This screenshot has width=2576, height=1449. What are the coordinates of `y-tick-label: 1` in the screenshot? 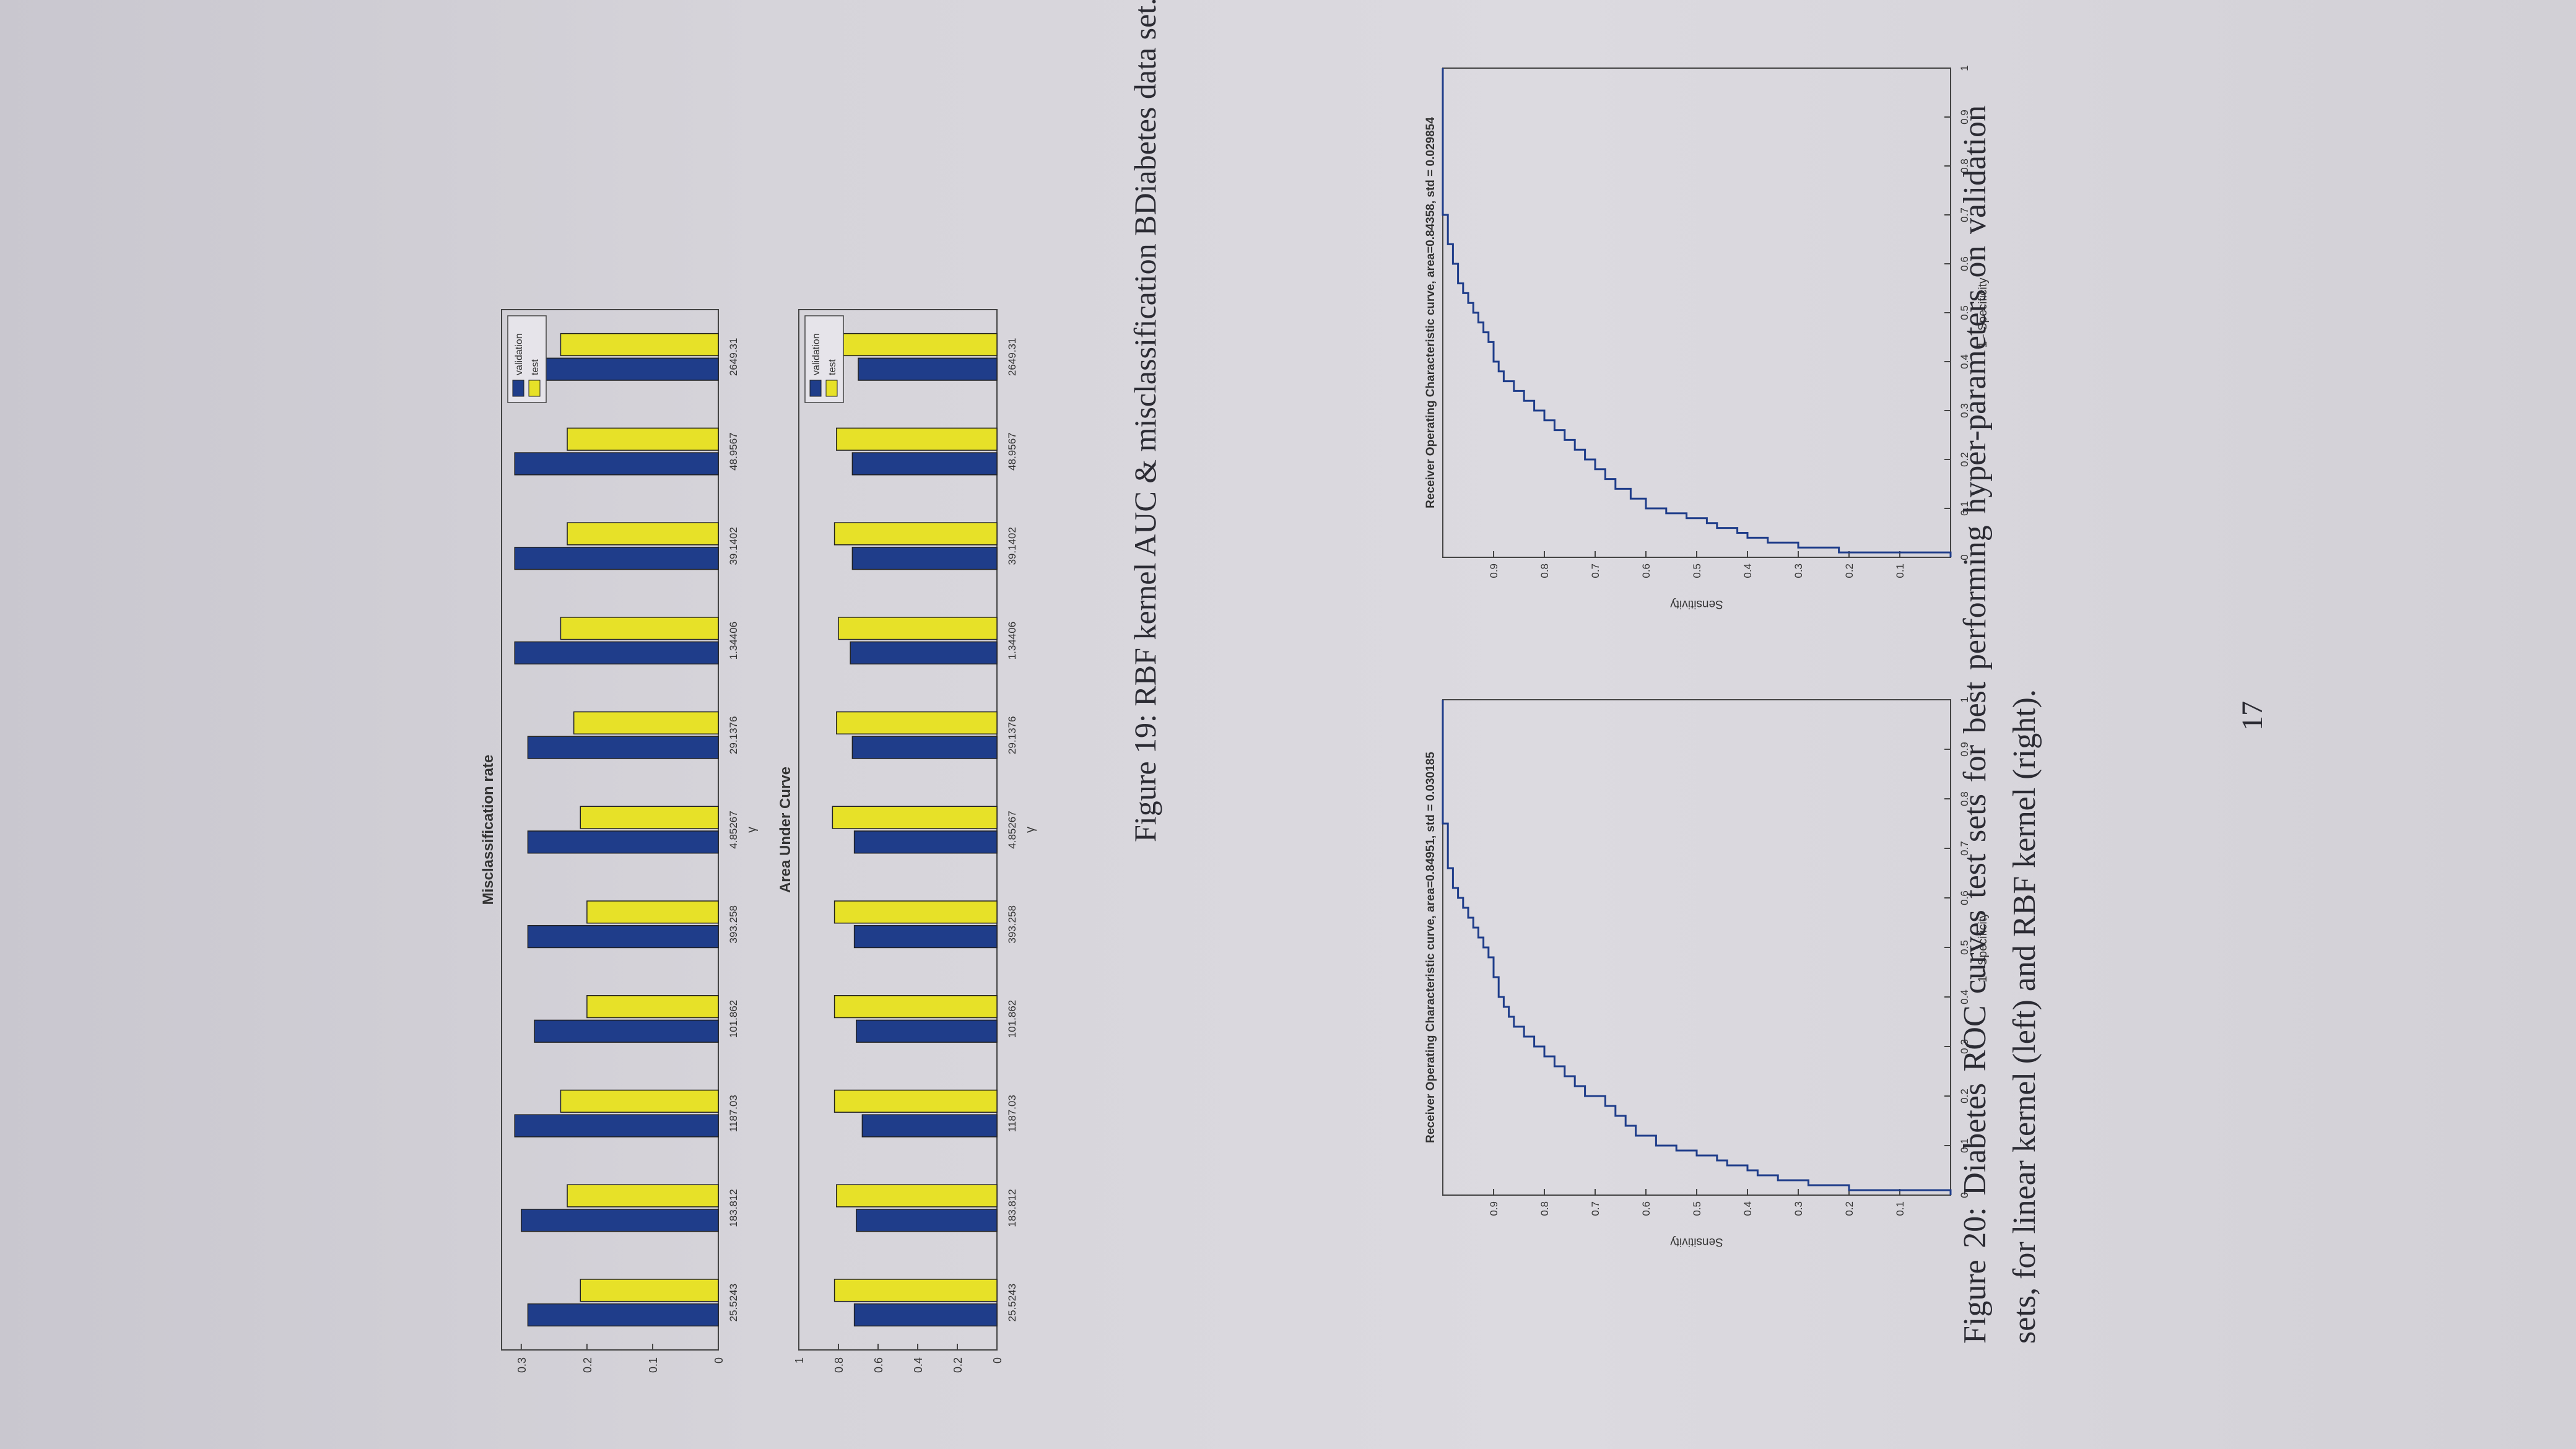 It's located at (799, 1360).